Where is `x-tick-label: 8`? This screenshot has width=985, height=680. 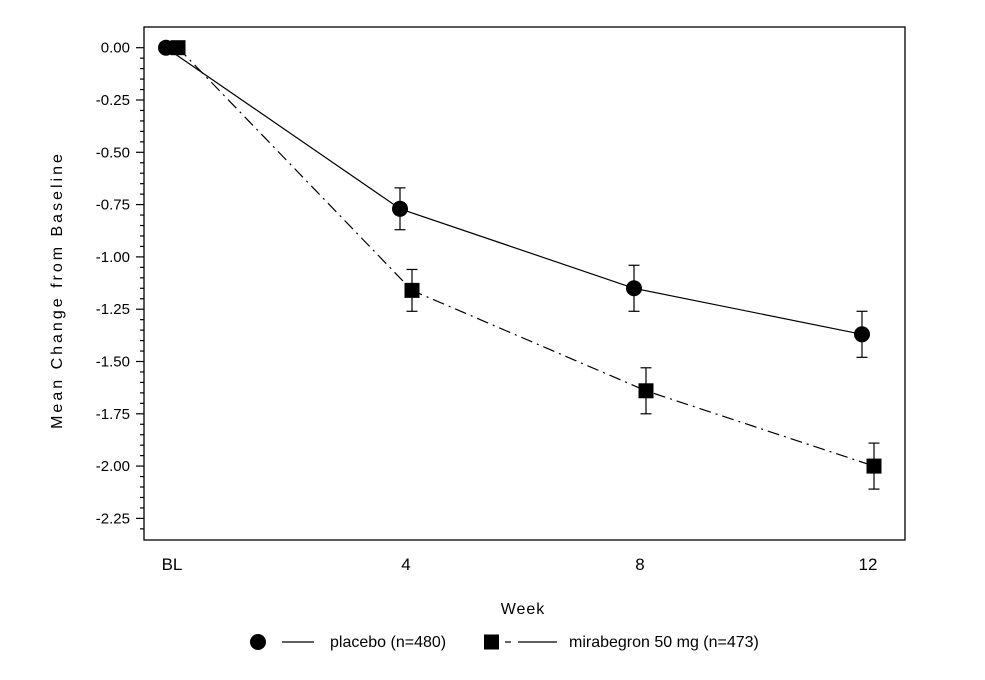 x-tick-label: 8 is located at coordinates (639, 564).